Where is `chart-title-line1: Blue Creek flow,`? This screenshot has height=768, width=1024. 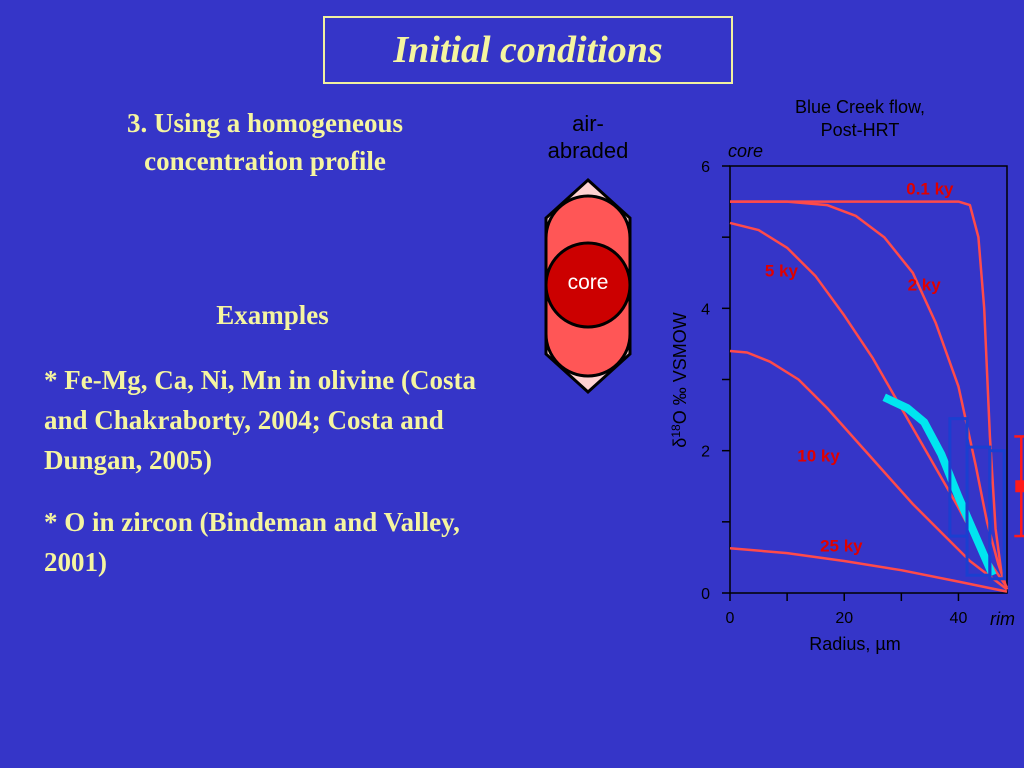
chart-title-line1: Blue Creek flow, is located at coordinates (860, 107).